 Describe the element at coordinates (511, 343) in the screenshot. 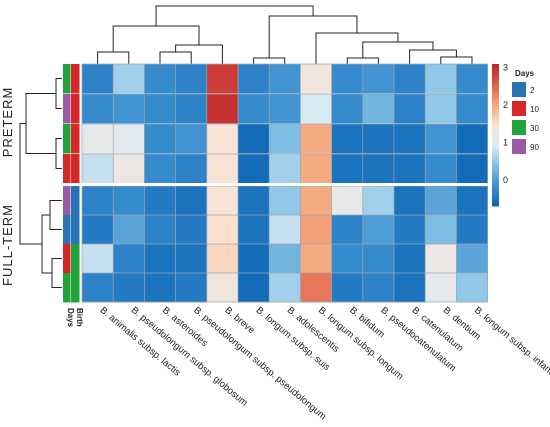

I see `column-label: B. longum subsp. infantis` at that location.